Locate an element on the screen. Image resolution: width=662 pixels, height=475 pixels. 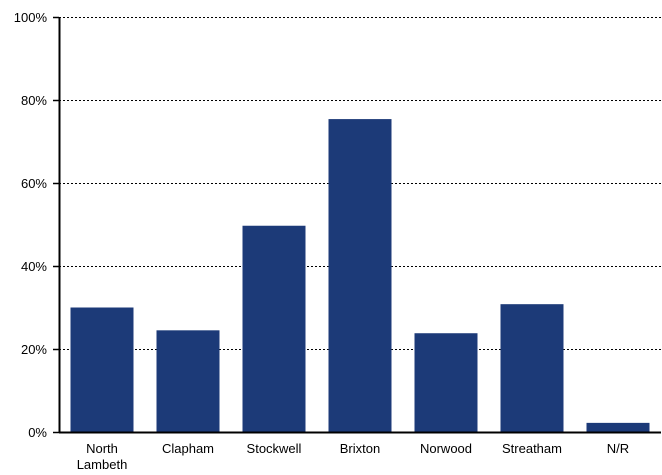
y-tick-label: 80% is located at coordinates (34, 100).